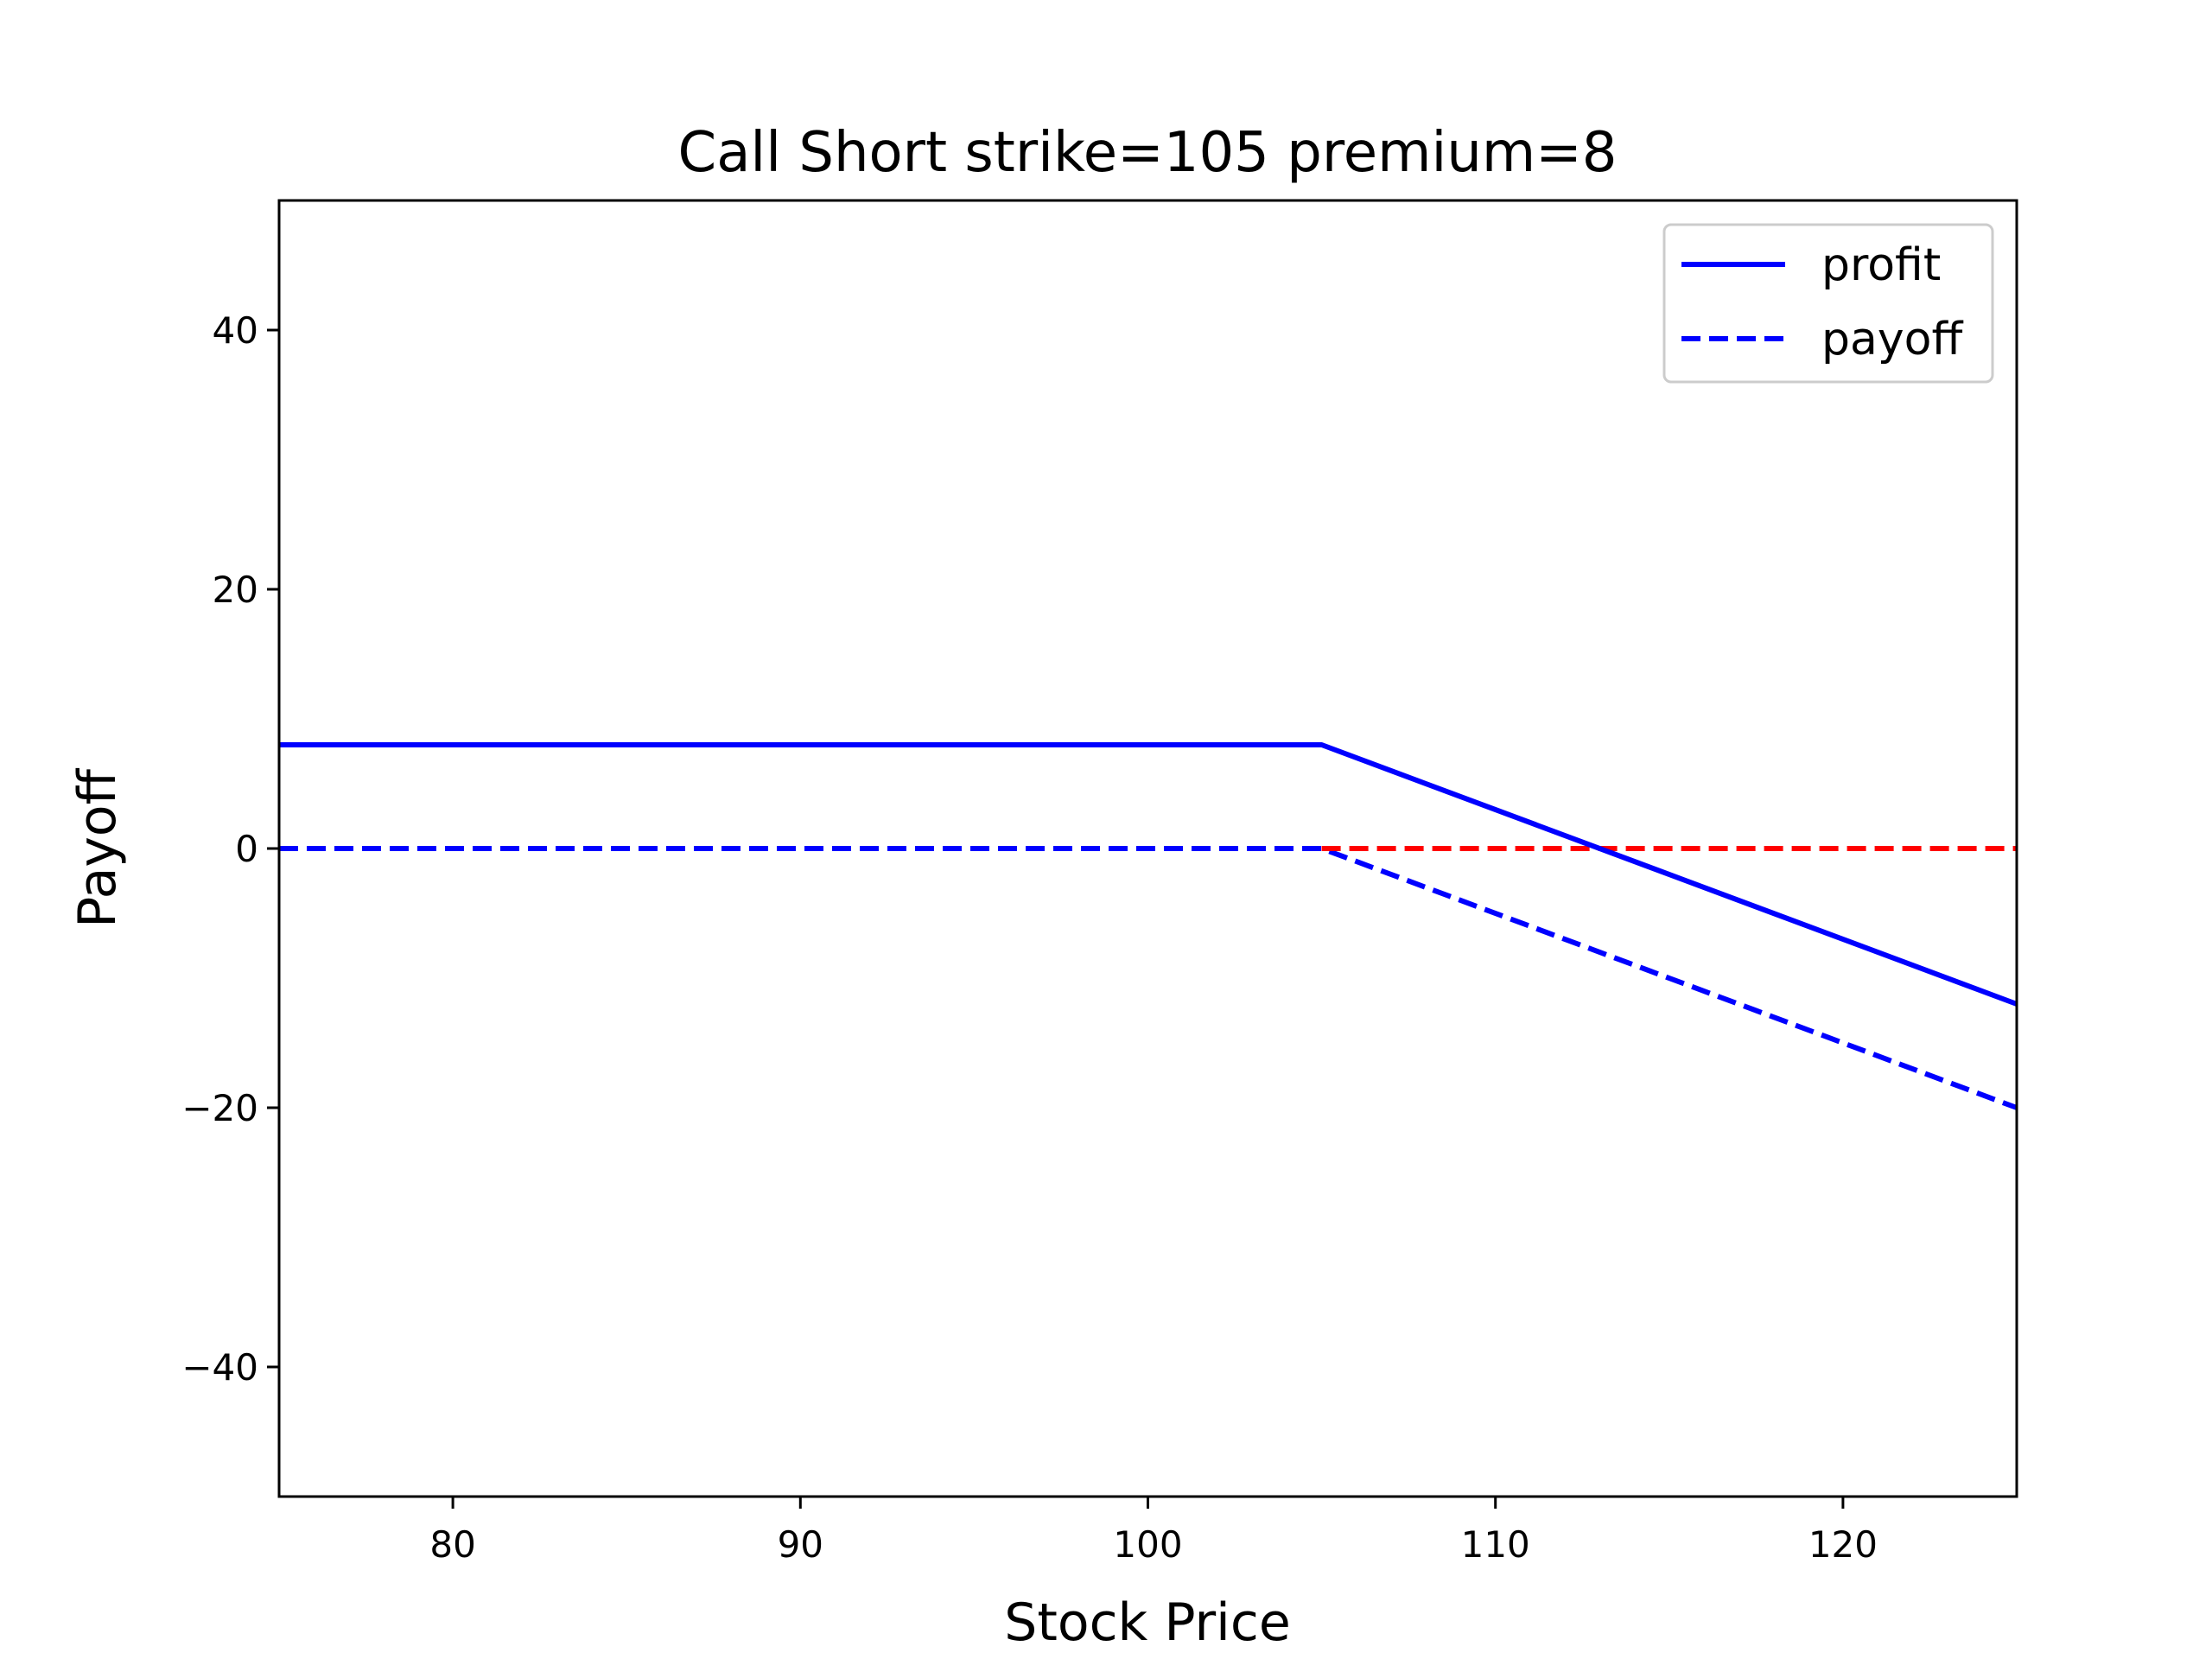  Describe the element at coordinates (1843, 1544) in the screenshot. I see `x-tick-label: 120` at that location.